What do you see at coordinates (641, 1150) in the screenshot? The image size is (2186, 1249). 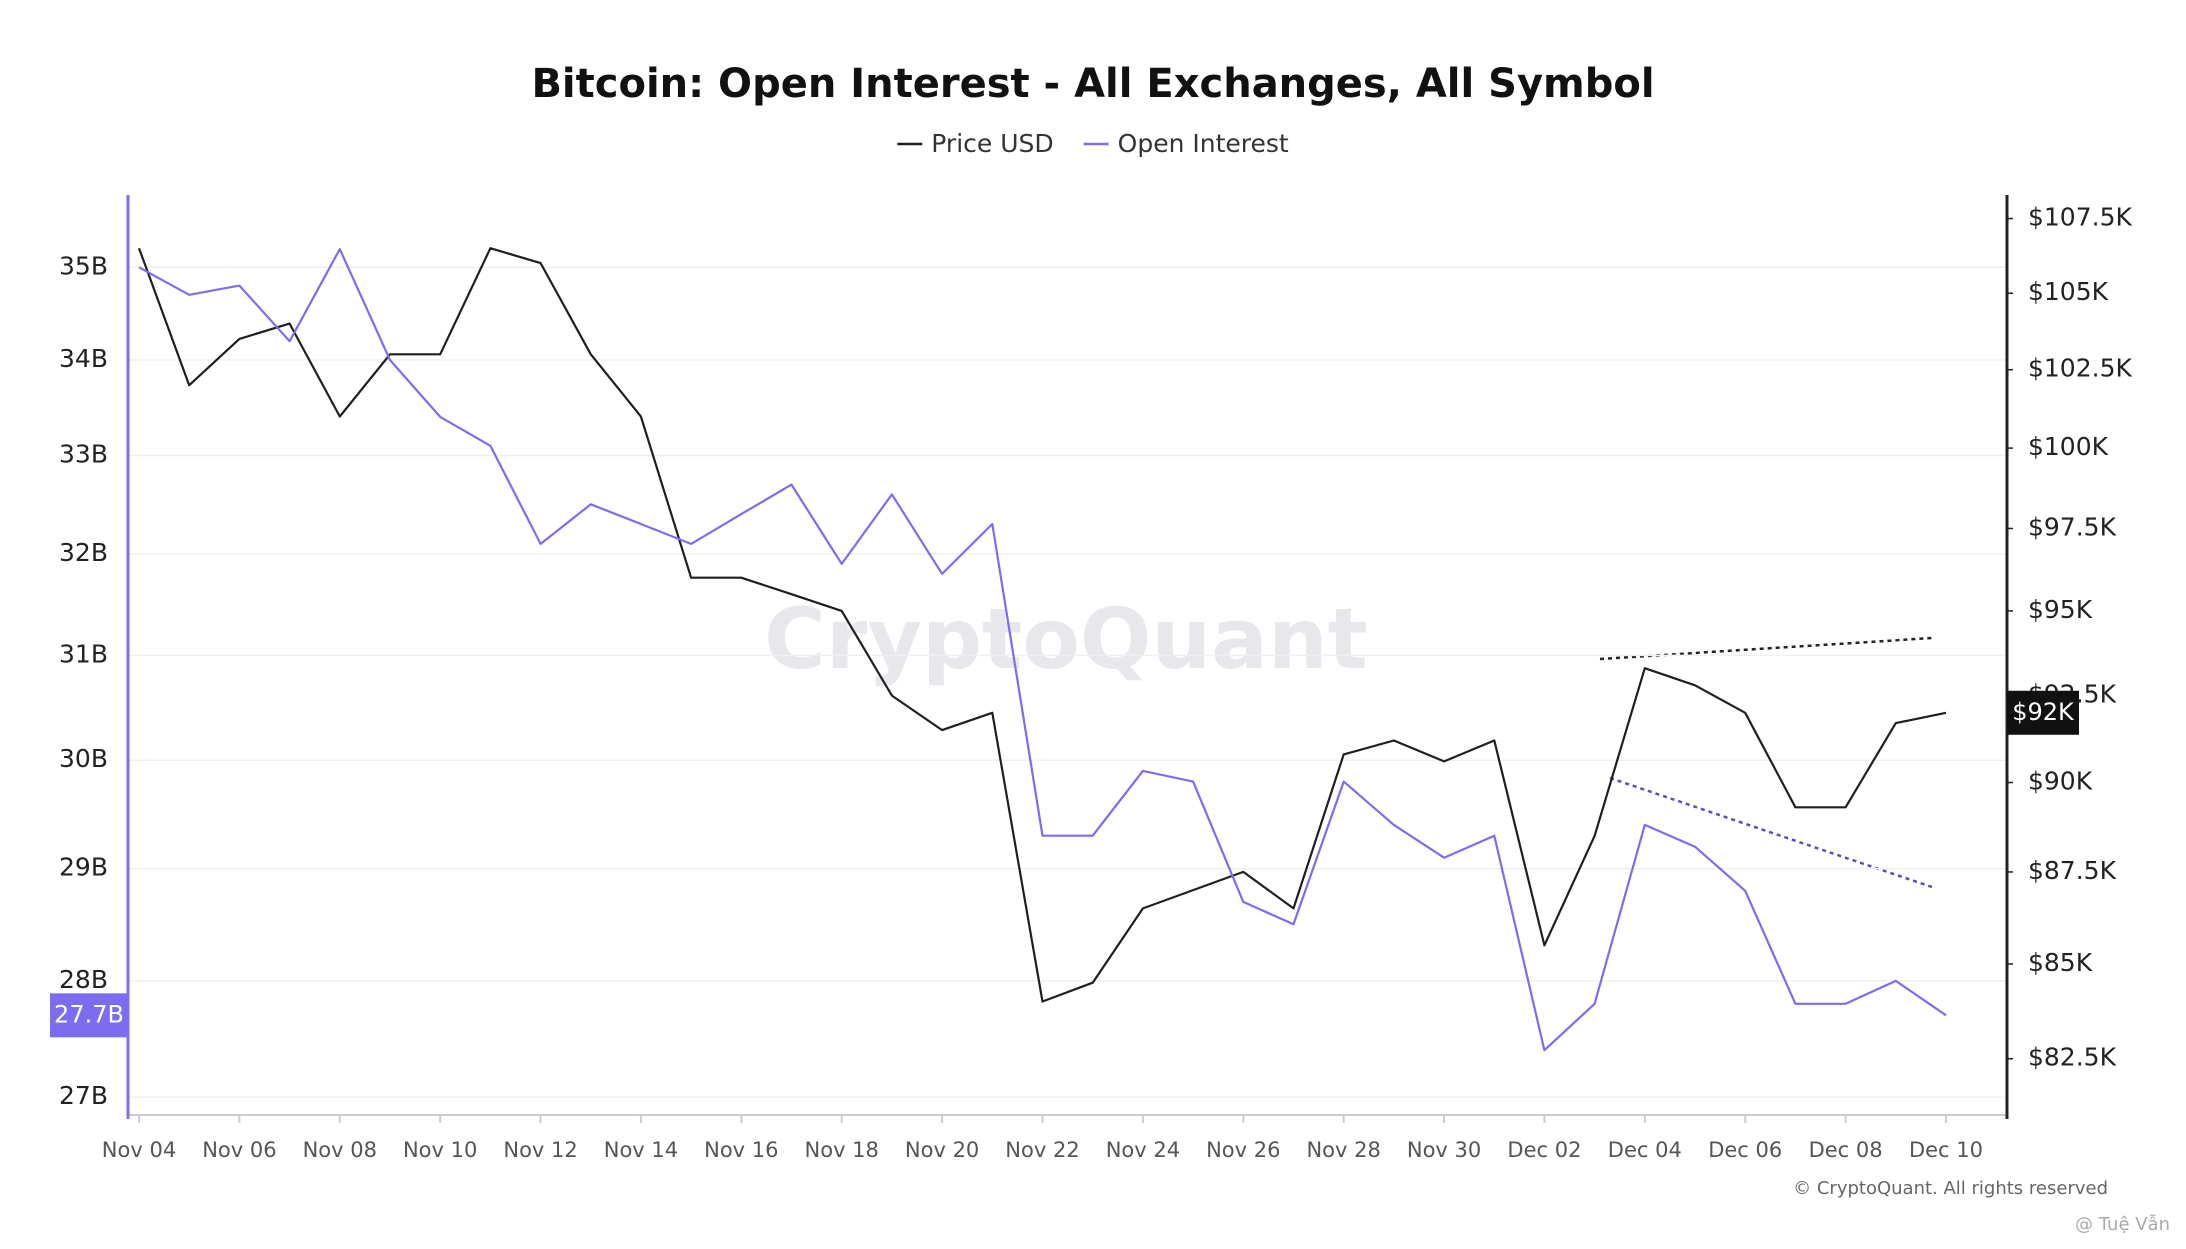 I see `x-tick-label: Nov 14` at bounding box center [641, 1150].